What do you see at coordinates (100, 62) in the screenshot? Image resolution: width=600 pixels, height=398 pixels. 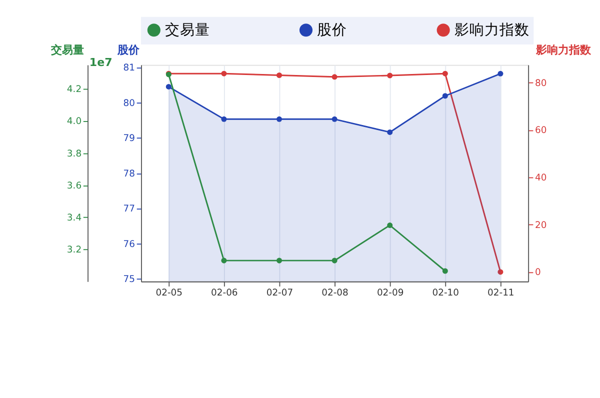 I see `text: 1e7` at bounding box center [100, 62].